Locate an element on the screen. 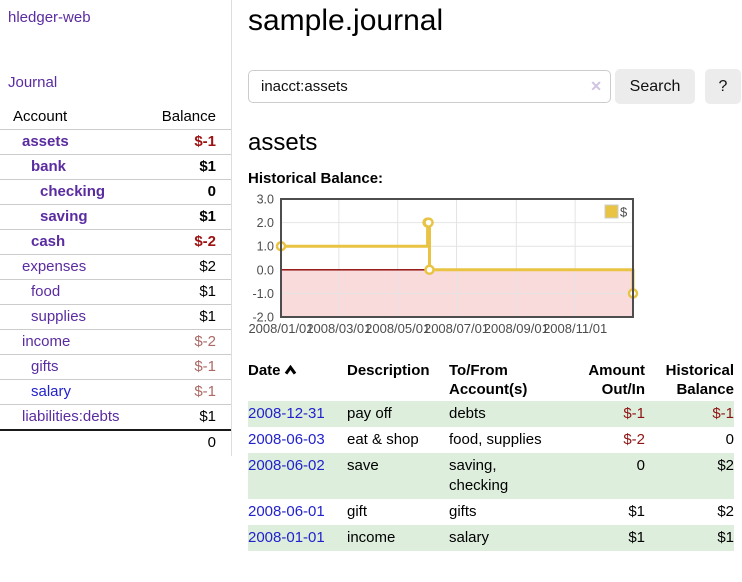 The image size is (742, 582). search-button: Search is located at coordinates (655, 86).